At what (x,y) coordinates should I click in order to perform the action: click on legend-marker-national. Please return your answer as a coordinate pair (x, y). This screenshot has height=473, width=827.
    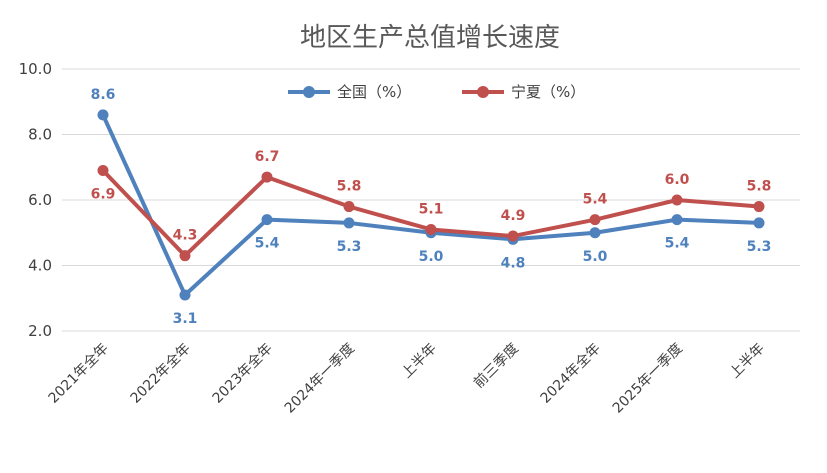
    Looking at the image, I should click on (309, 92).